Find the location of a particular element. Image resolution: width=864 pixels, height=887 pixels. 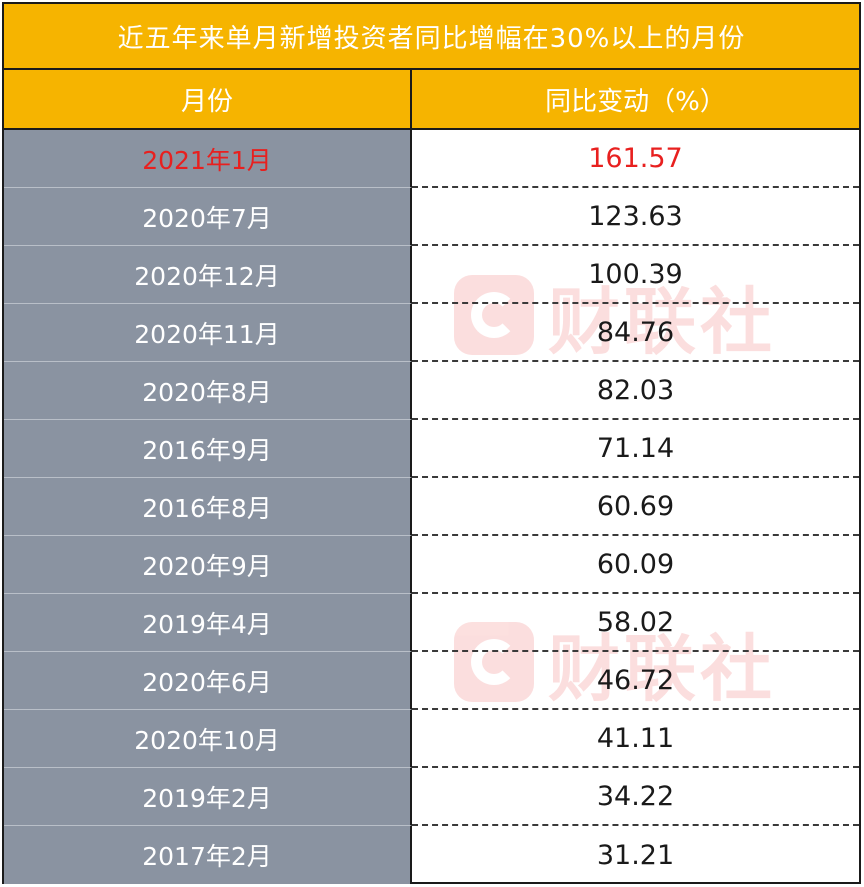

table-row: 2019年2月 34.22 is located at coordinates (431, 797).